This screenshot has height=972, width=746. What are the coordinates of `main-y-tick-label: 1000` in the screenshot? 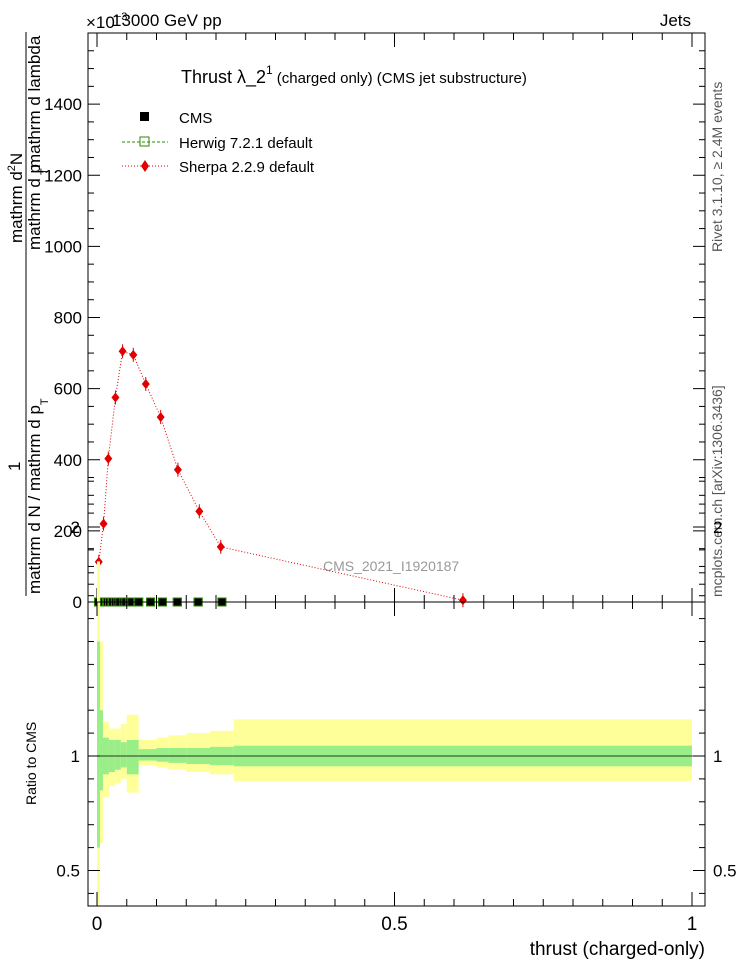 It's located at (63, 246).